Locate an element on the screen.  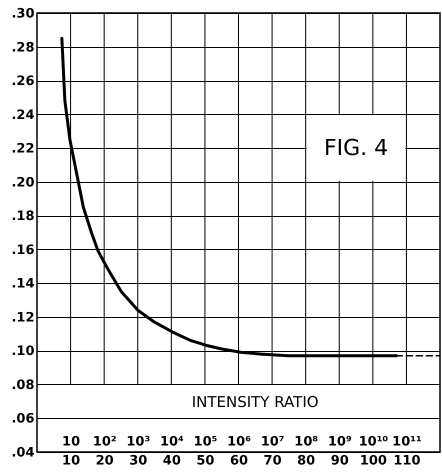
y-tick-label: .28 is located at coordinates (22, 48).